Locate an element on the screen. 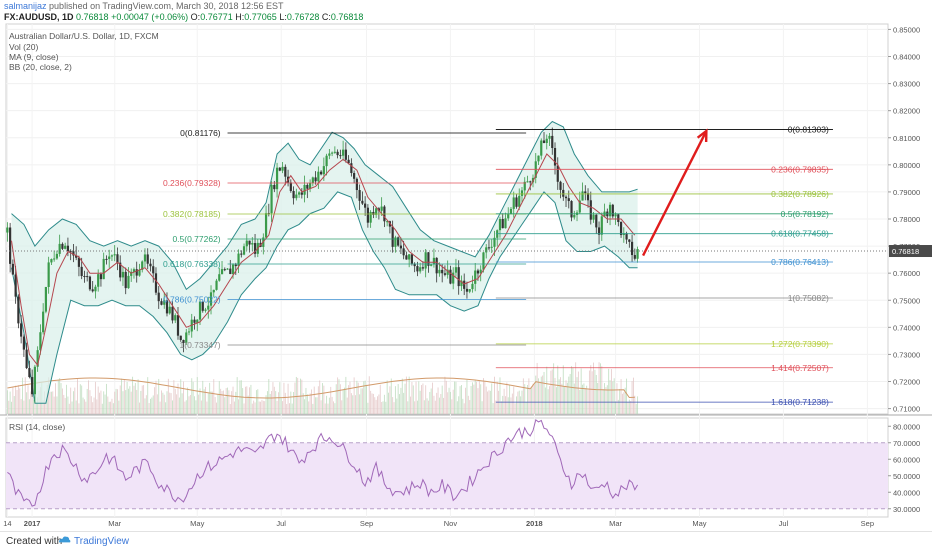 The width and height of the screenshot is (932, 551). time-tick-label: Mar is located at coordinates (114, 523).